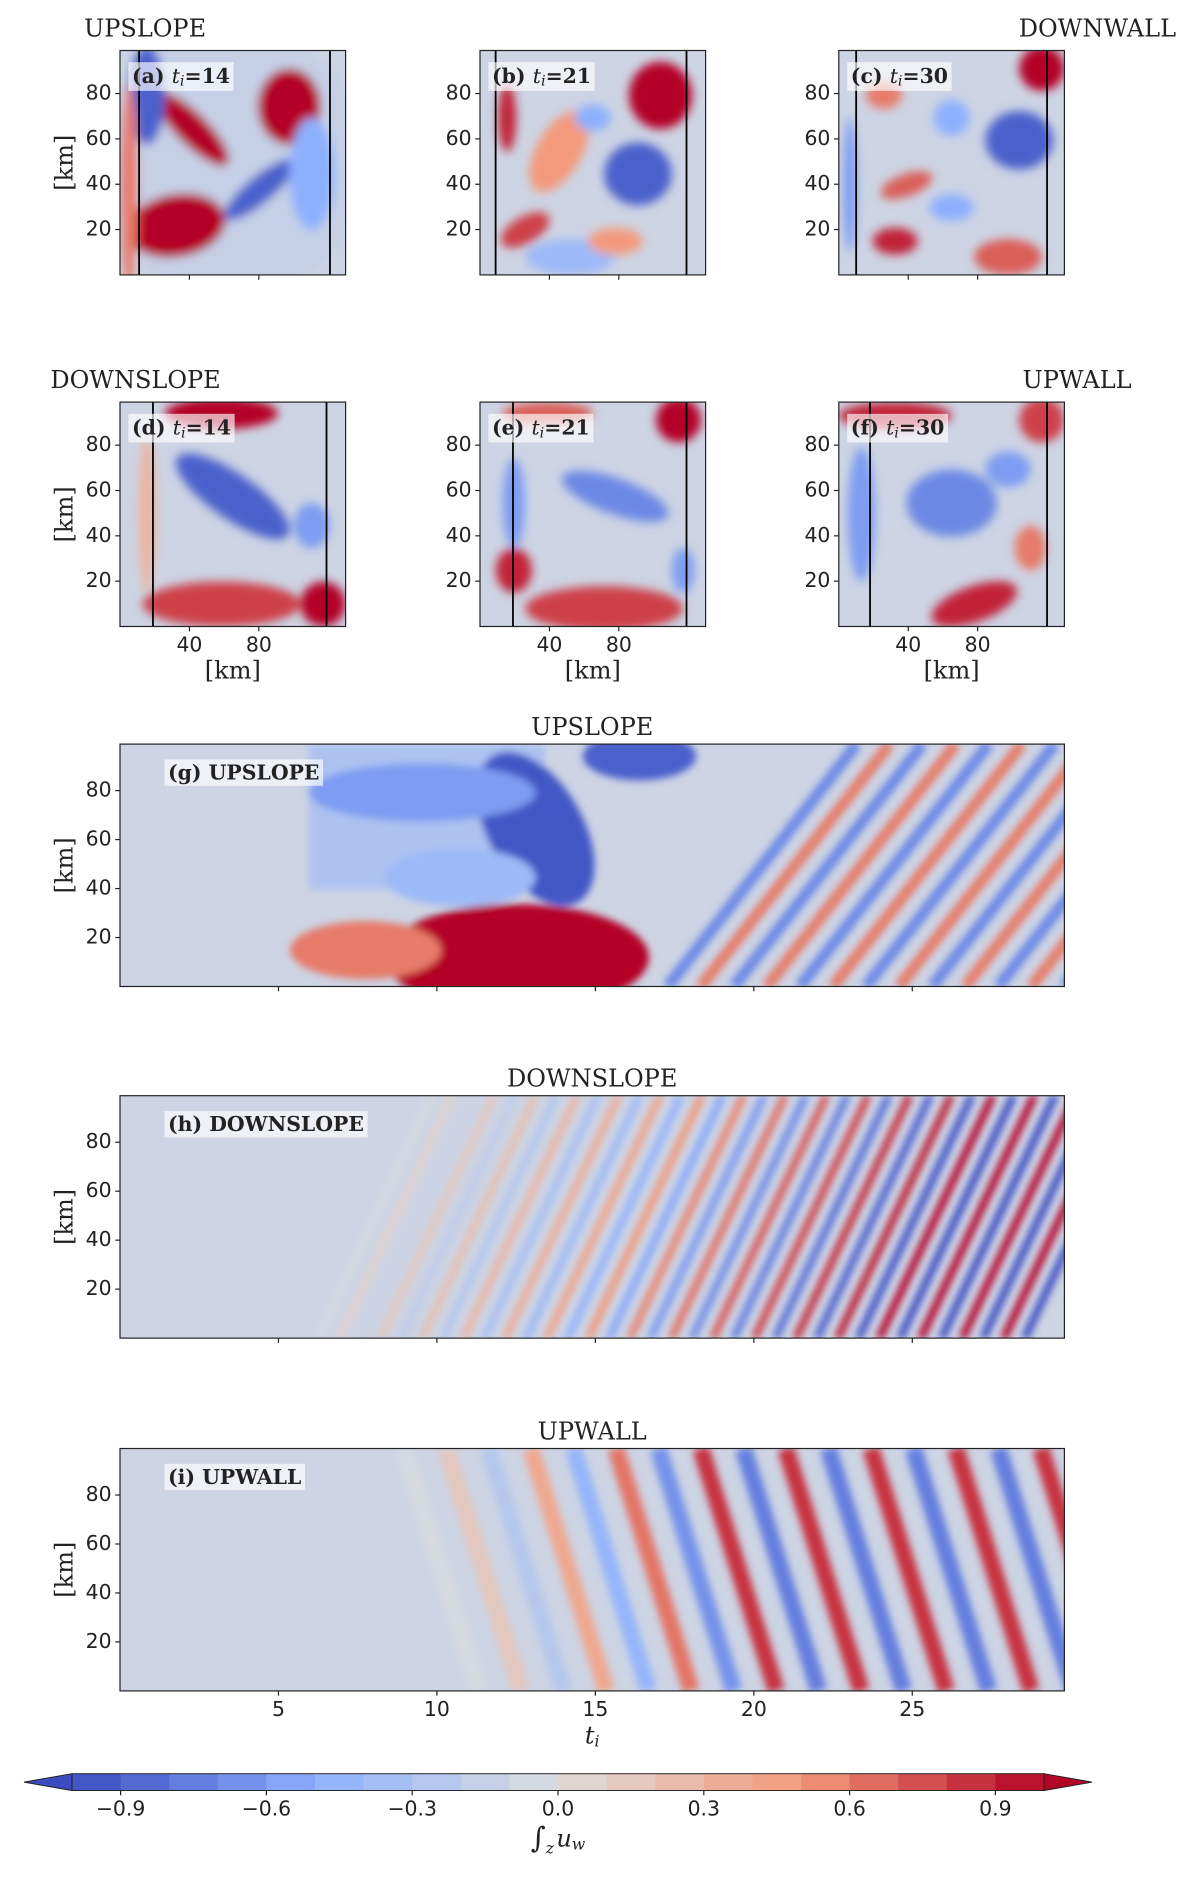 The height and width of the screenshot is (1883, 1200). Describe the element at coordinates (912, 1709) in the screenshot. I see `x-tick-label: 25` at that location.